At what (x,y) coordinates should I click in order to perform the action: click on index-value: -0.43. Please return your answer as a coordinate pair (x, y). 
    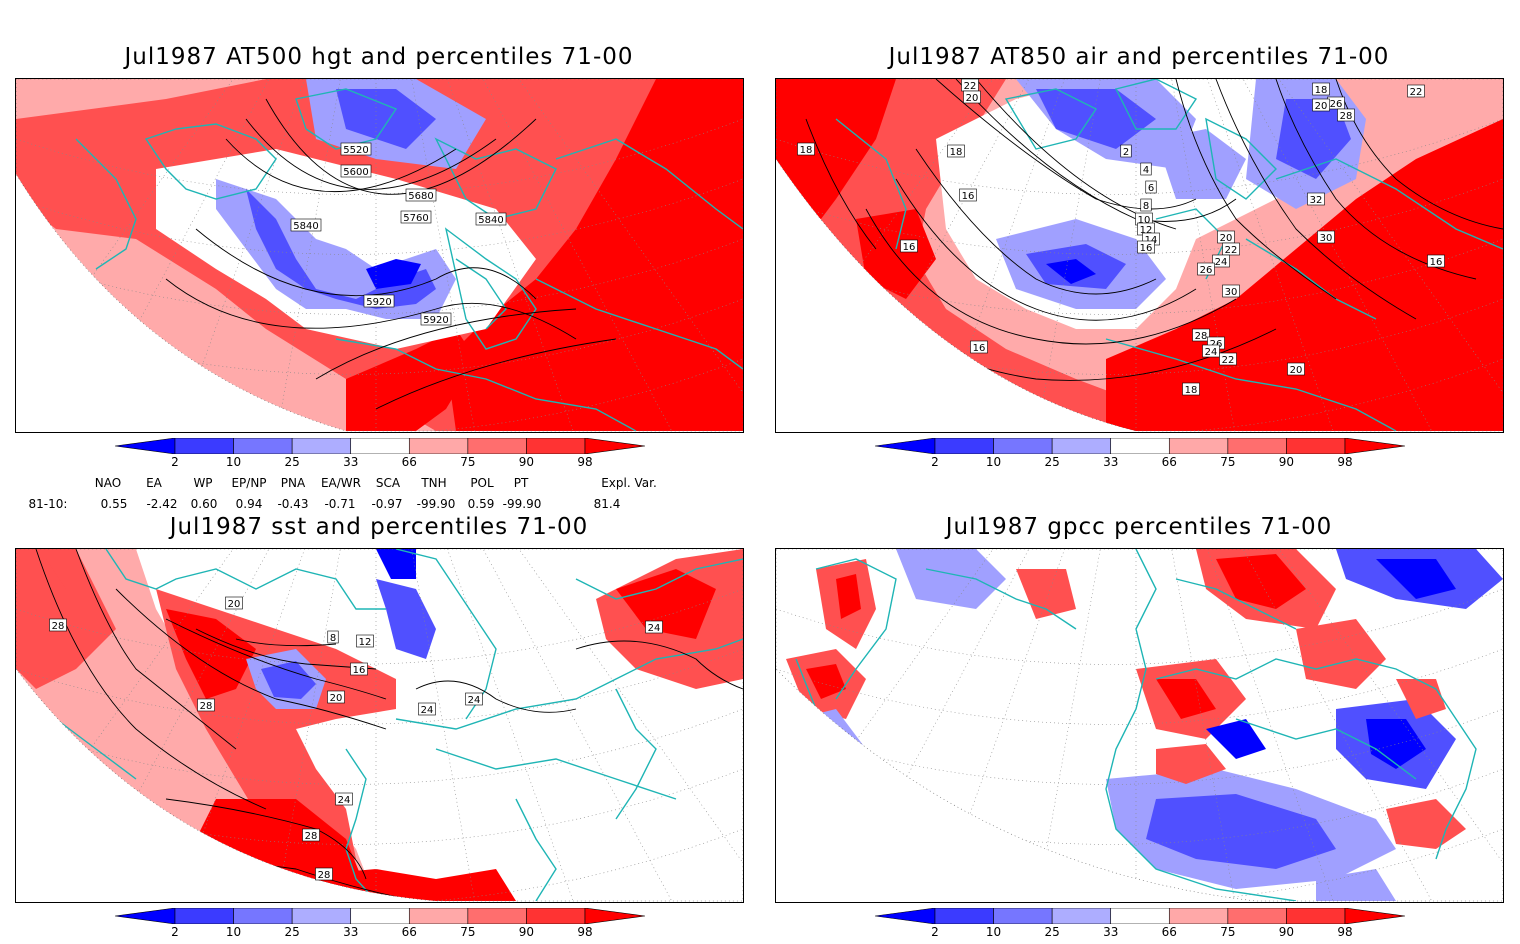
    Looking at the image, I should click on (293, 504).